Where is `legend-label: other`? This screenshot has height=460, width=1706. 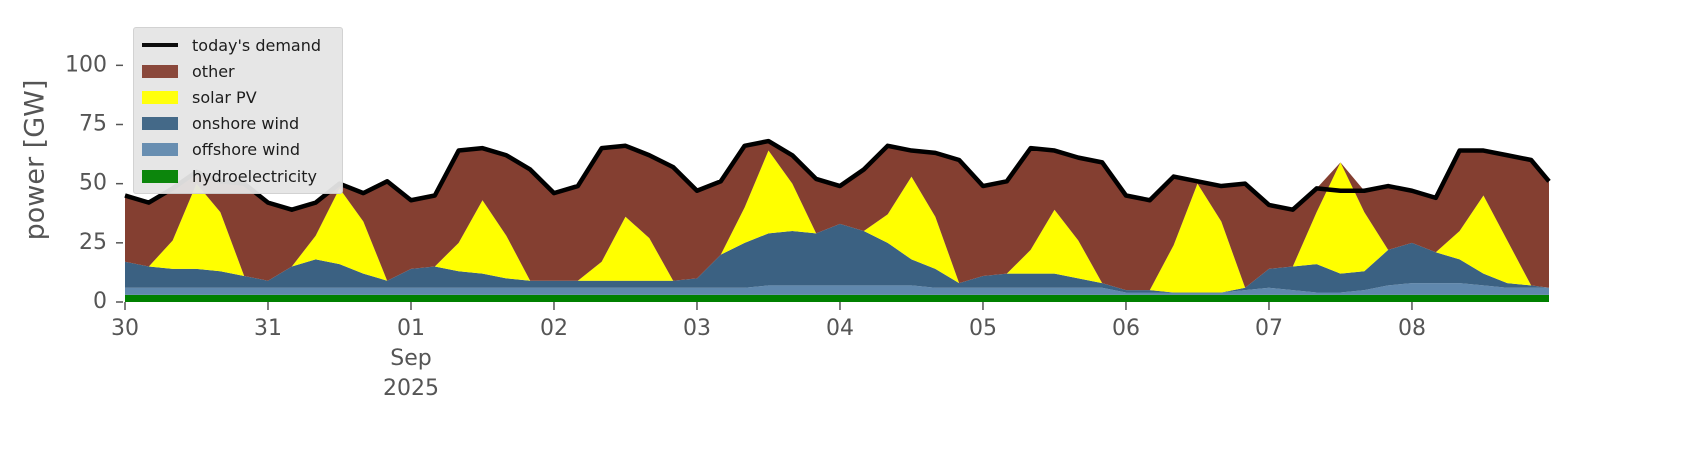 legend-label: other is located at coordinates (213, 71).